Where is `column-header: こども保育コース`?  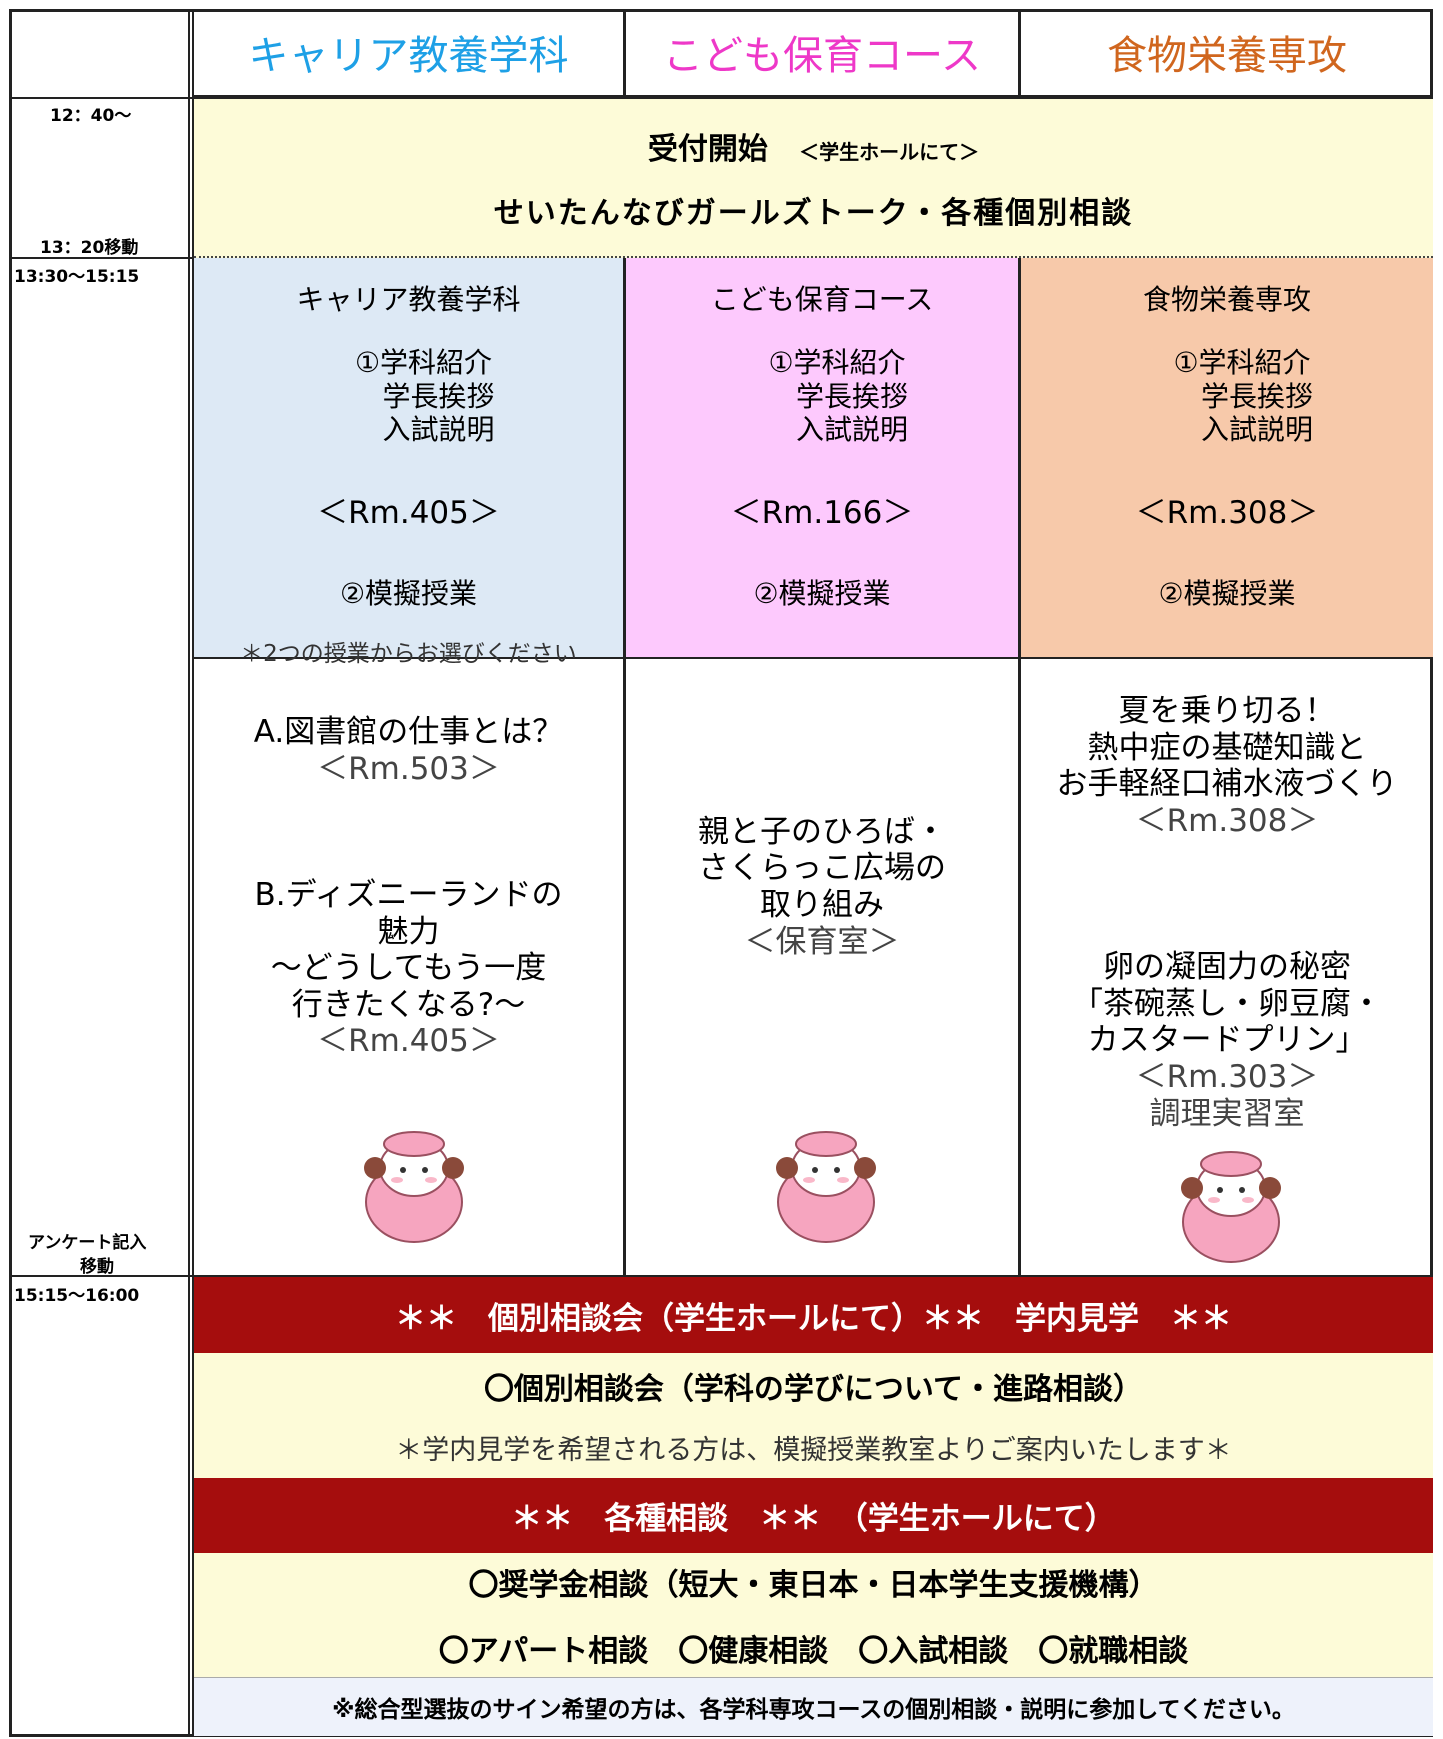 column-header: こども保育コース is located at coordinates (820, 53).